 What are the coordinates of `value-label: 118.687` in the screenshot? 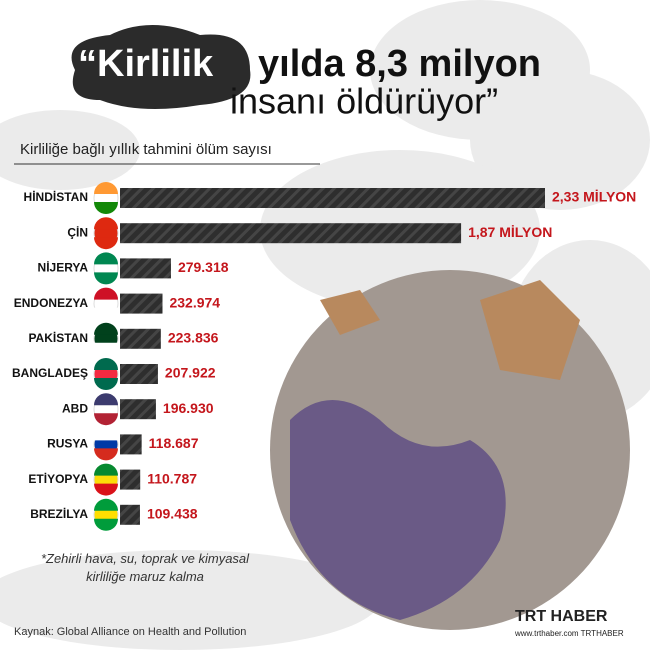 It's located at (174, 443).